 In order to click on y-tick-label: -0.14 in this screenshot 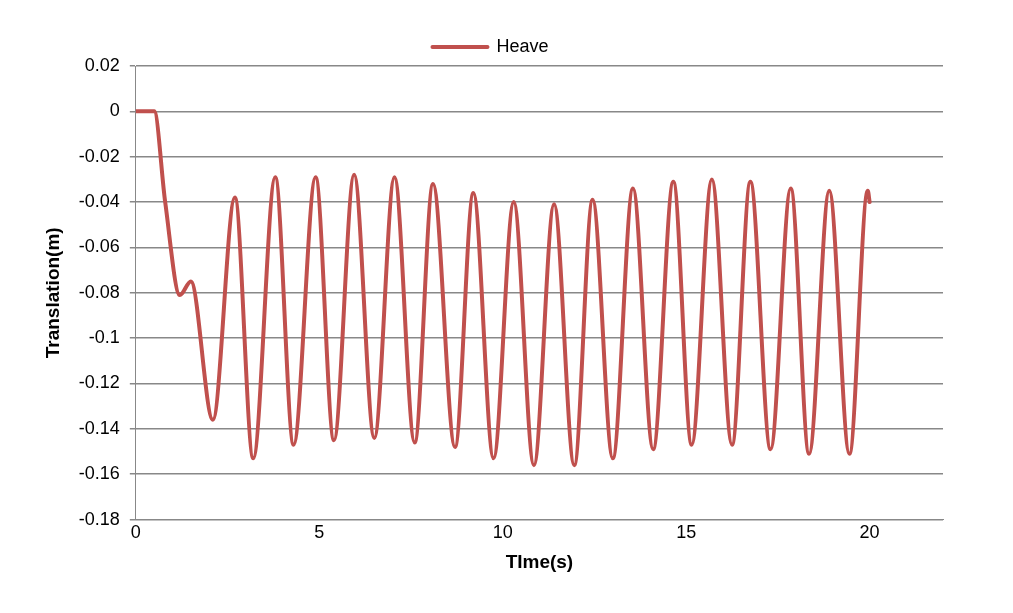, I will do `click(99, 427)`.